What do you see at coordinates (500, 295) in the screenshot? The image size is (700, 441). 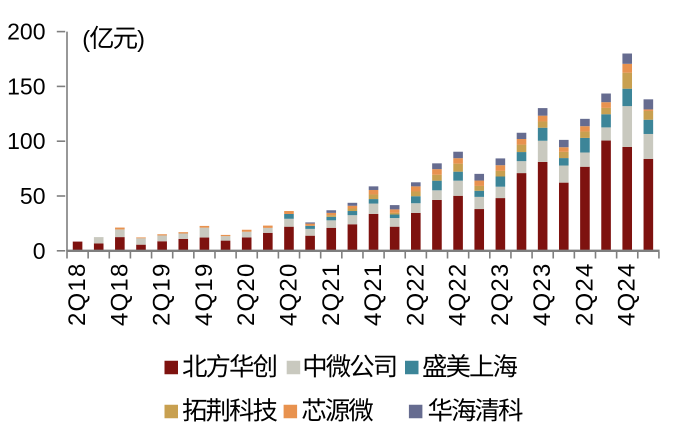 I see `svg-text: 2Q23` at bounding box center [500, 295].